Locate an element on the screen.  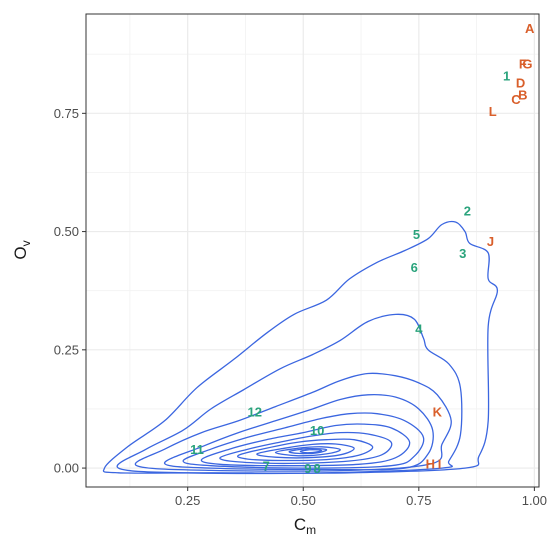
y-axis-title-main: O is located at coordinates (20, 252).